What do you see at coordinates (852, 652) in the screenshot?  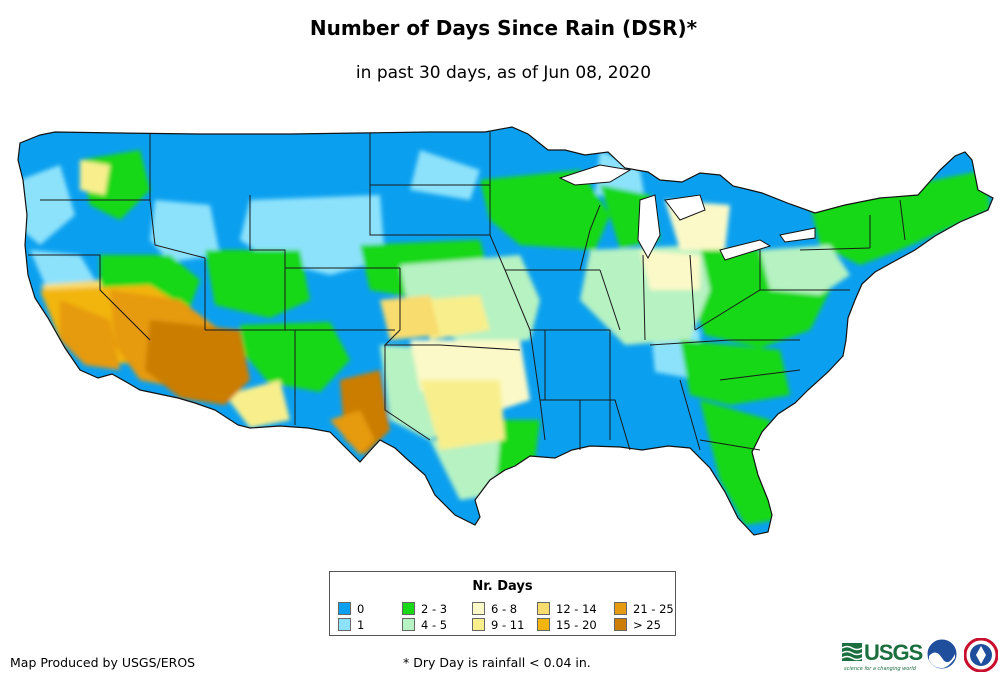 I see `usgs-wave-icon` at bounding box center [852, 652].